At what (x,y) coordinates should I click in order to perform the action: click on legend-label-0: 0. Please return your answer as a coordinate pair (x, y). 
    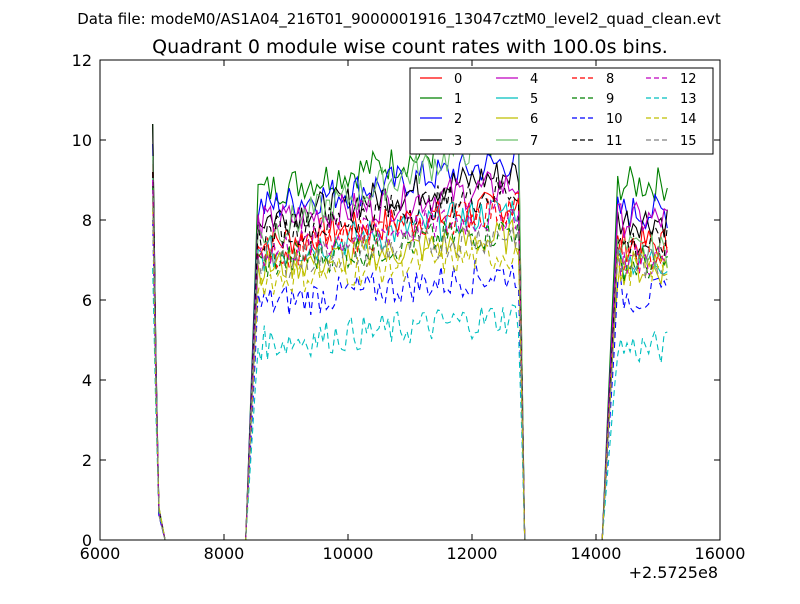
    Looking at the image, I should click on (458, 79).